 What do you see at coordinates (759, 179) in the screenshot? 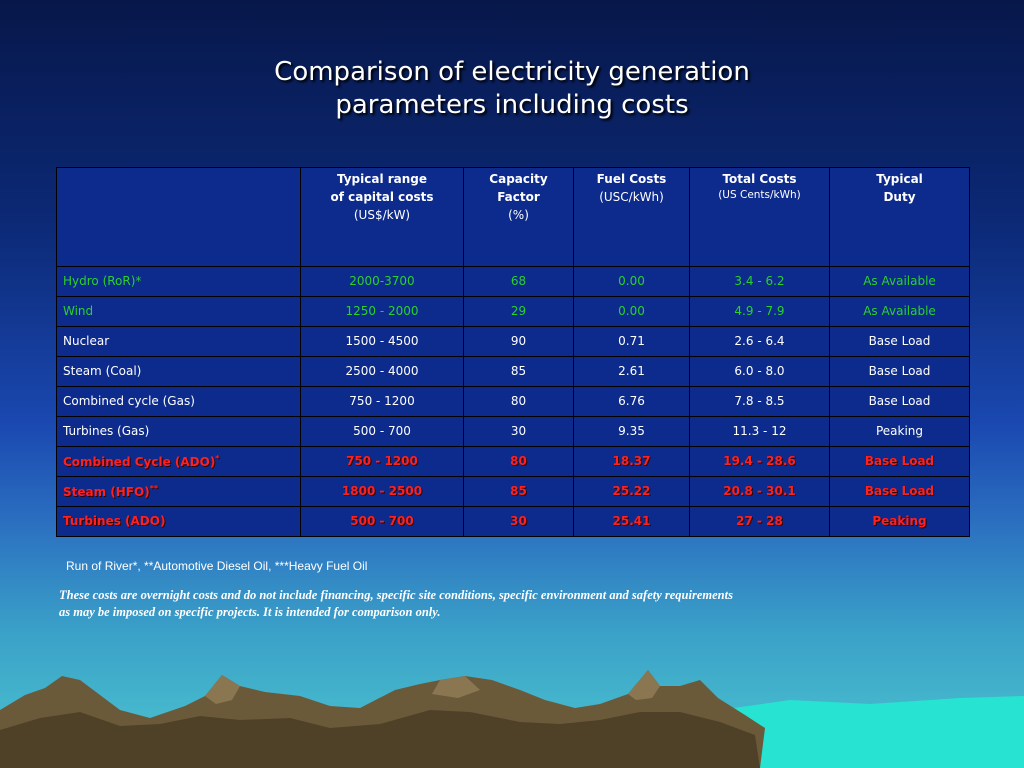
I see `header-label: Total Costs` at bounding box center [759, 179].